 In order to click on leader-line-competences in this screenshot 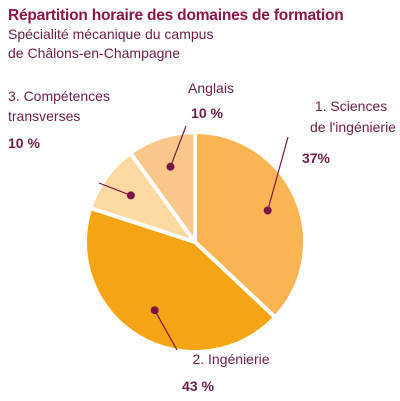, I will do `click(115, 189)`.